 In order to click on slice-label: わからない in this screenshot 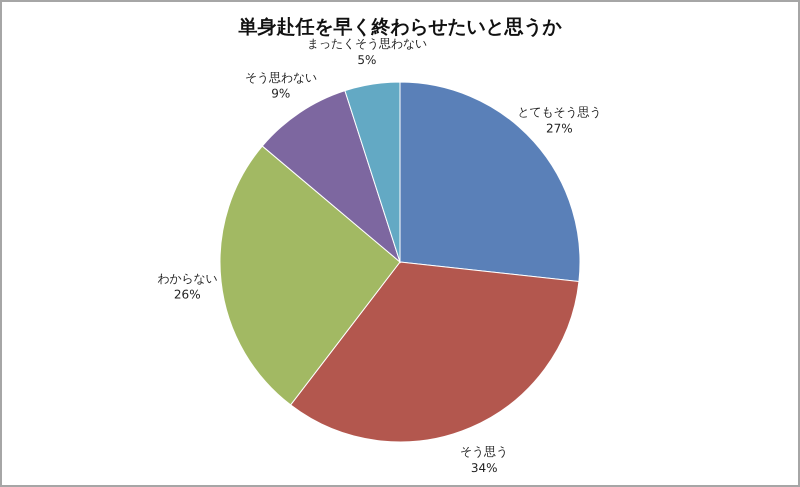, I will do `click(187, 278)`.